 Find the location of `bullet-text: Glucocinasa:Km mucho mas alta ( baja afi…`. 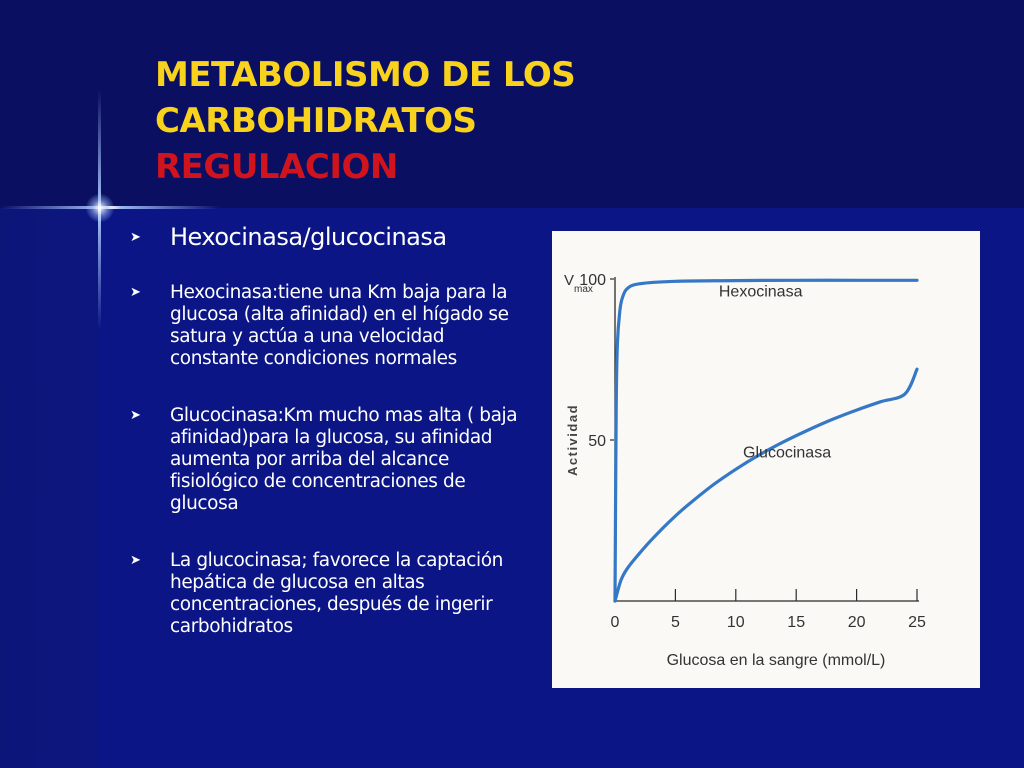

bullet-text: Glucocinasa:Km mucho mas alta ( baja afi… is located at coordinates (344, 459).